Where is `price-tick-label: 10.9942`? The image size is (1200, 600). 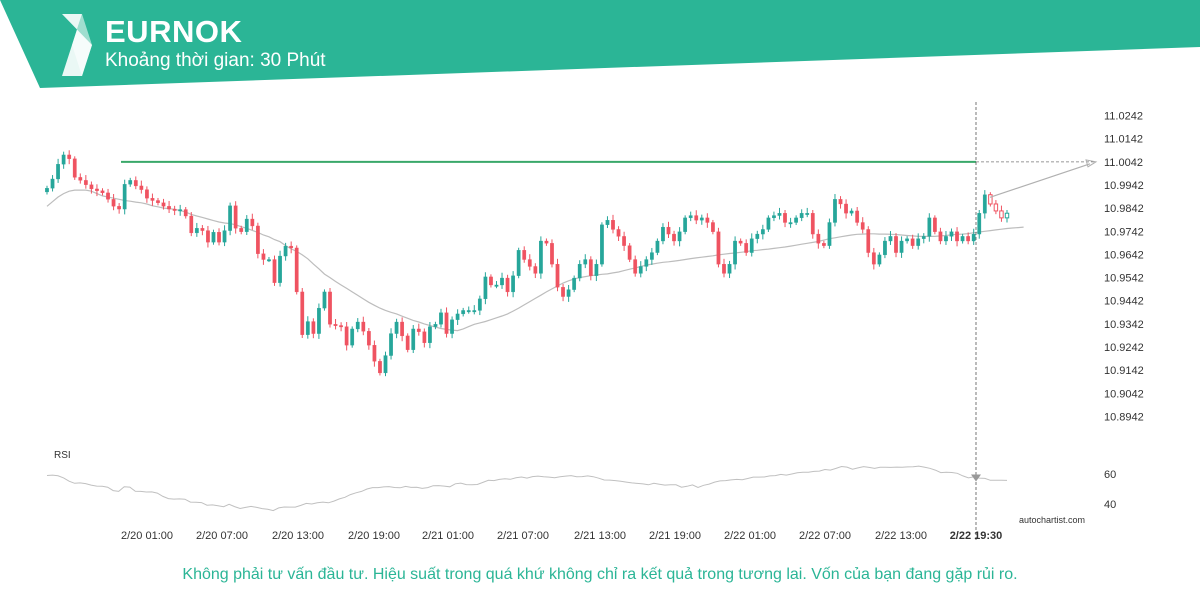 price-tick-label: 10.9942 is located at coordinates (1124, 186).